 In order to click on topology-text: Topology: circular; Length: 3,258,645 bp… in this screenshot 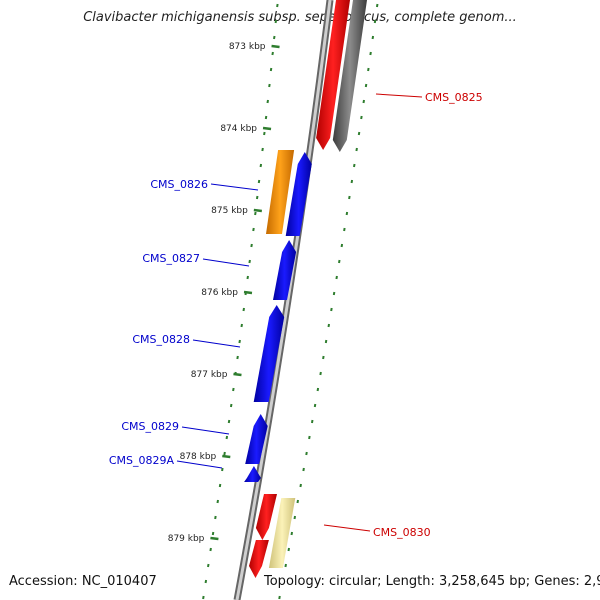, I will do `click(431, 581)`.